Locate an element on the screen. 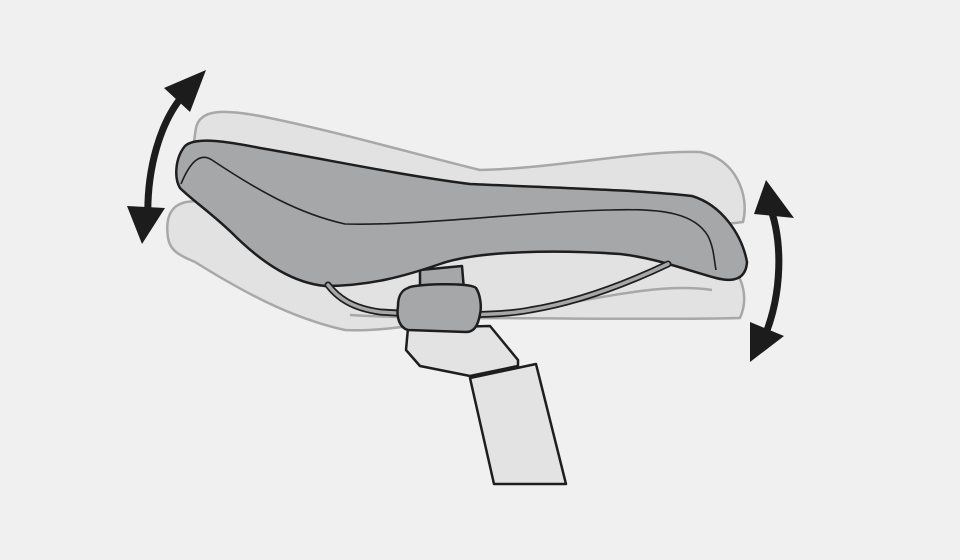 The height and width of the screenshot is (560, 960). front-tilt-arrow-shaft is located at coordinates (166, 156).